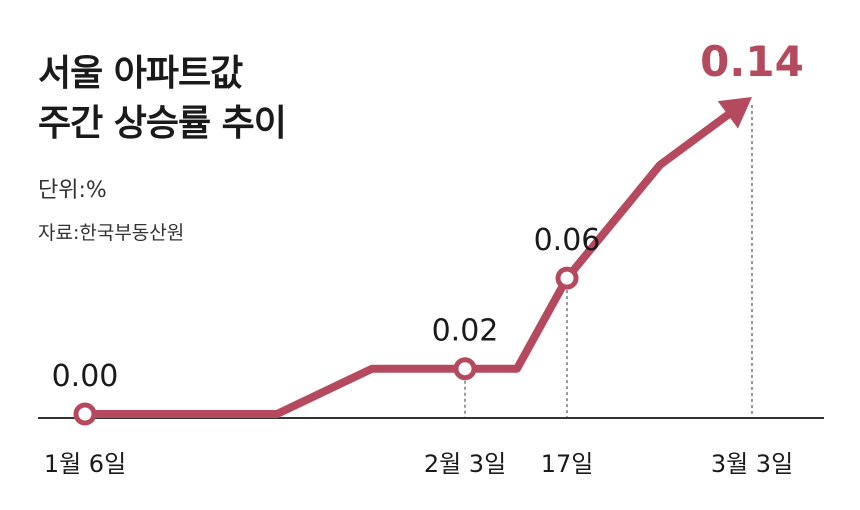  Describe the element at coordinates (140, 73) in the screenshot. I see `chart-title-line-1: 서울 아파트값` at that location.